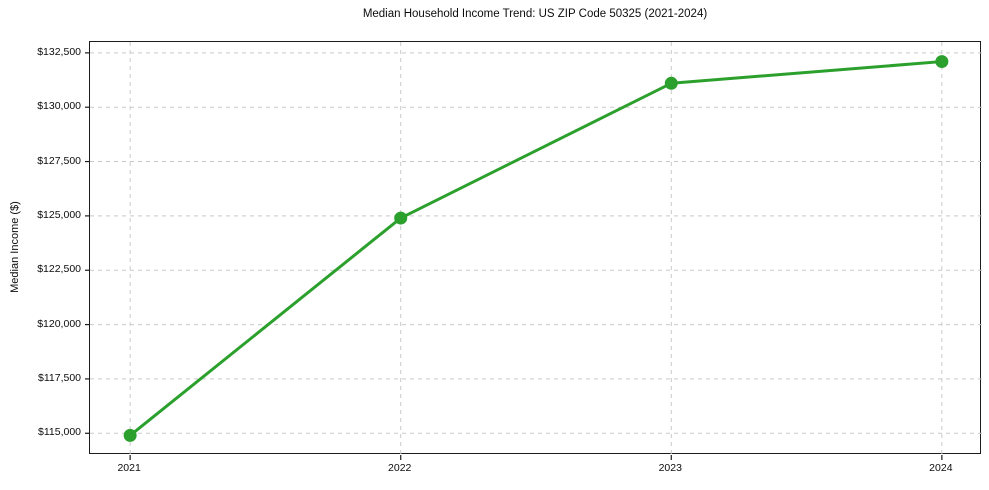  I want to click on y-tick-label: $125,000, so click(59, 214).